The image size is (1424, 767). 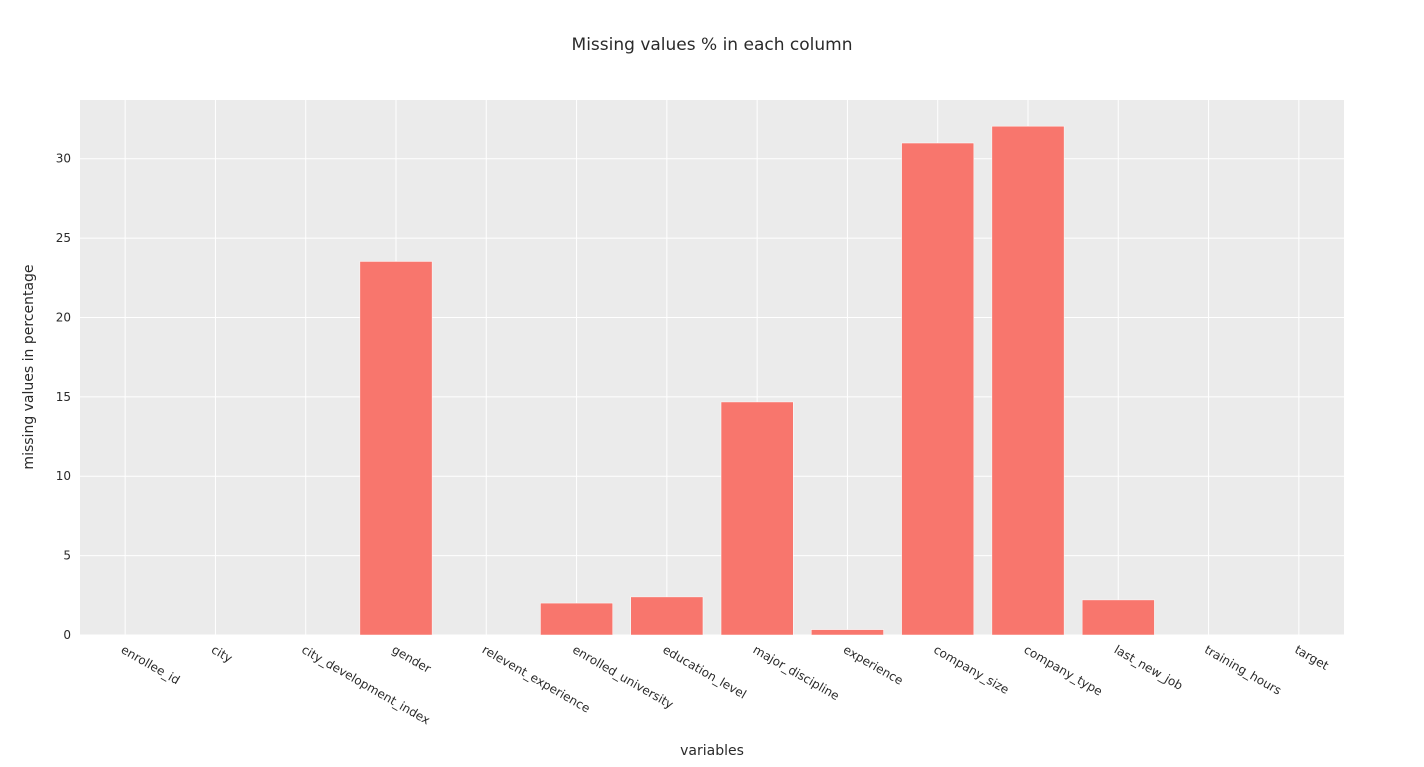 What do you see at coordinates (412, 658) in the screenshot?
I see `x-tick-label: gender` at bounding box center [412, 658].